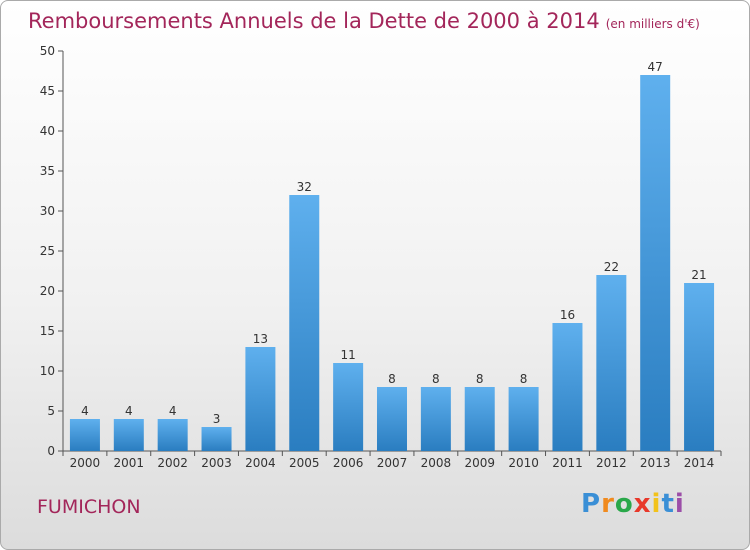  What do you see at coordinates (217, 419) in the screenshot?
I see `bar-value-label: 3` at bounding box center [217, 419].